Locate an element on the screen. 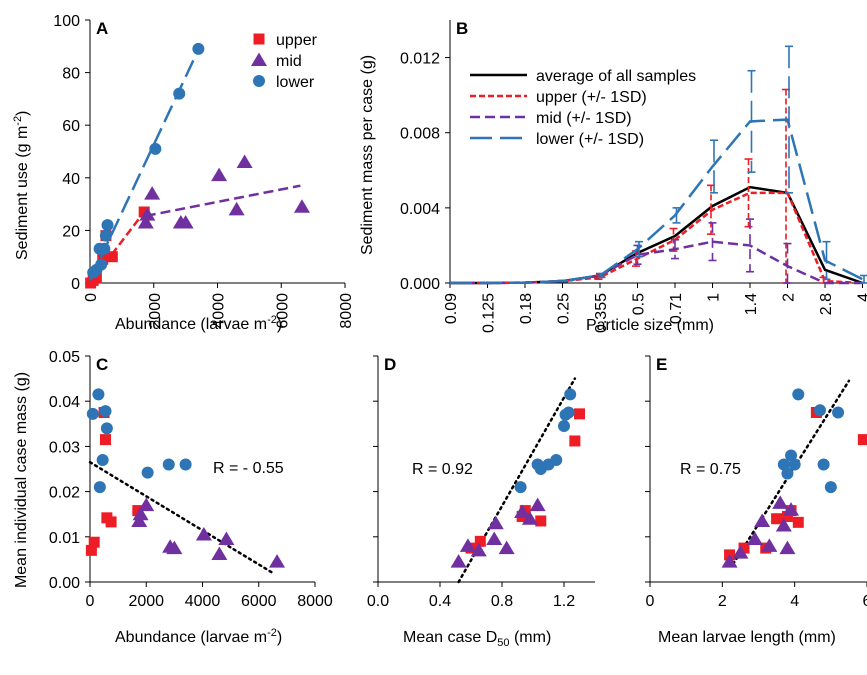 This screenshot has height=675, width=867. panel-B-xtick-label: 0.25 is located at coordinates (564, 308).